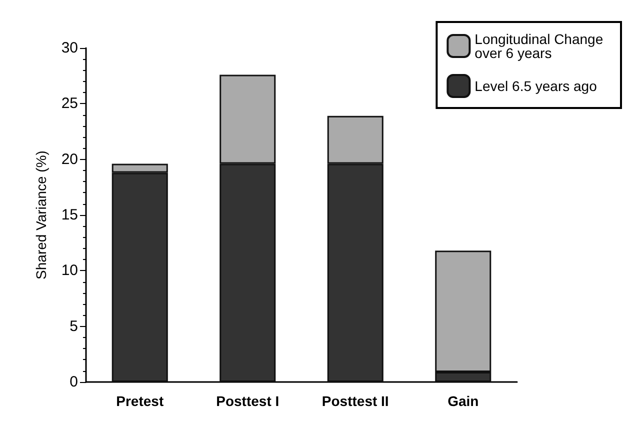 Image resolution: width=635 pixels, height=426 pixels. I want to click on x-tick-label: Gain, so click(463, 401).